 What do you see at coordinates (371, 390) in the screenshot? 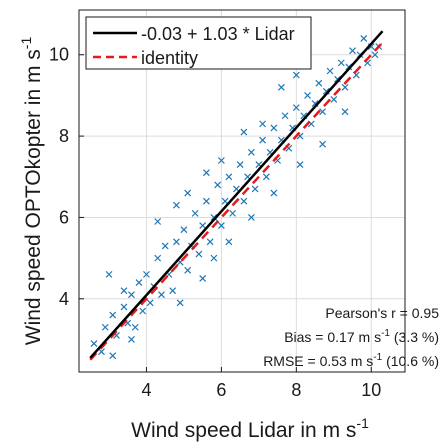
I see `x-tick-label: 10` at bounding box center [371, 390].